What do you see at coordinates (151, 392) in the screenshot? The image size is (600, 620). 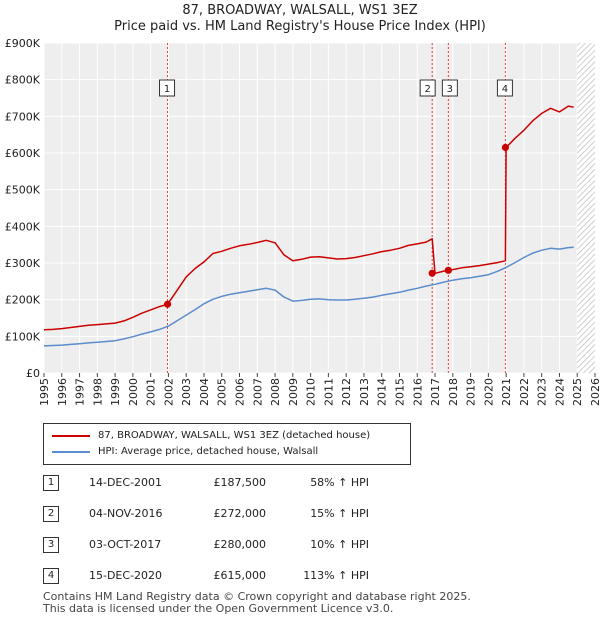 I see `x-tick-label: 2001` at bounding box center [151, 392].